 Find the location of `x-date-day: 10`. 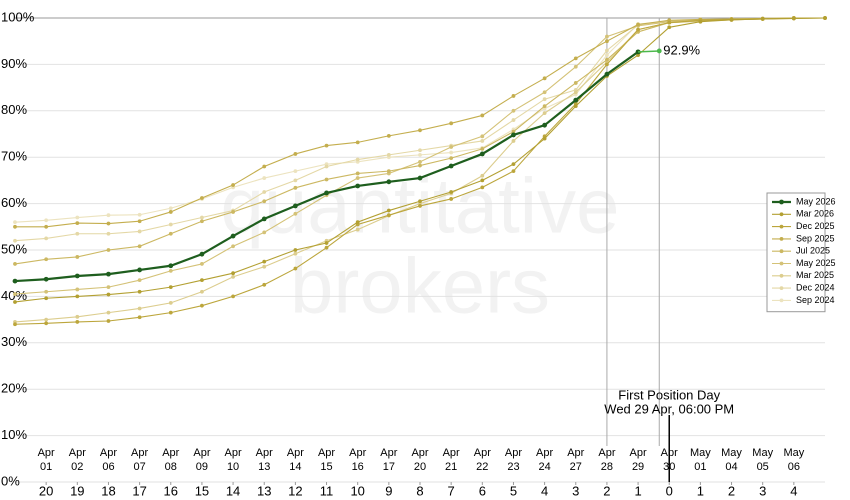

x-date-day: 10 is located at coordinates (233, 467).